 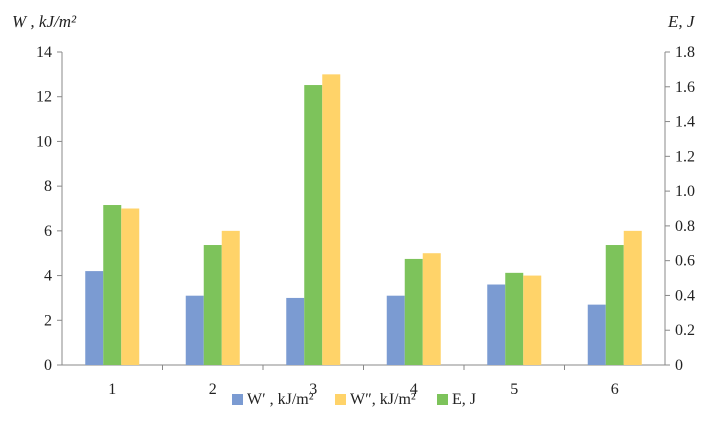 I want to click on x-ticks: 1 2 3 4 5 6, so click(x=363, y=381).